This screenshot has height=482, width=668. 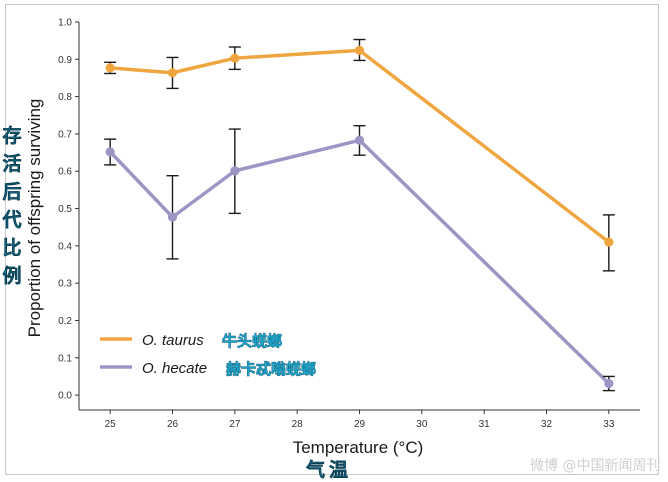 I want to click on y-tick-label: 0.5, so click(x=65, y=209).